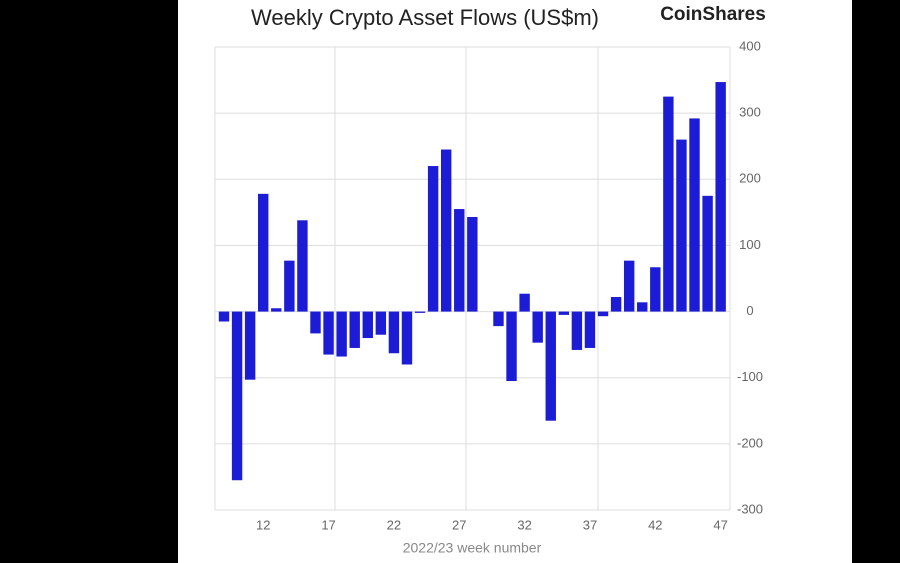  What do you see at coordinates (590, 524) in the screenshot?
I see `x-tick-label: 37` at bounding box center [590, 524].